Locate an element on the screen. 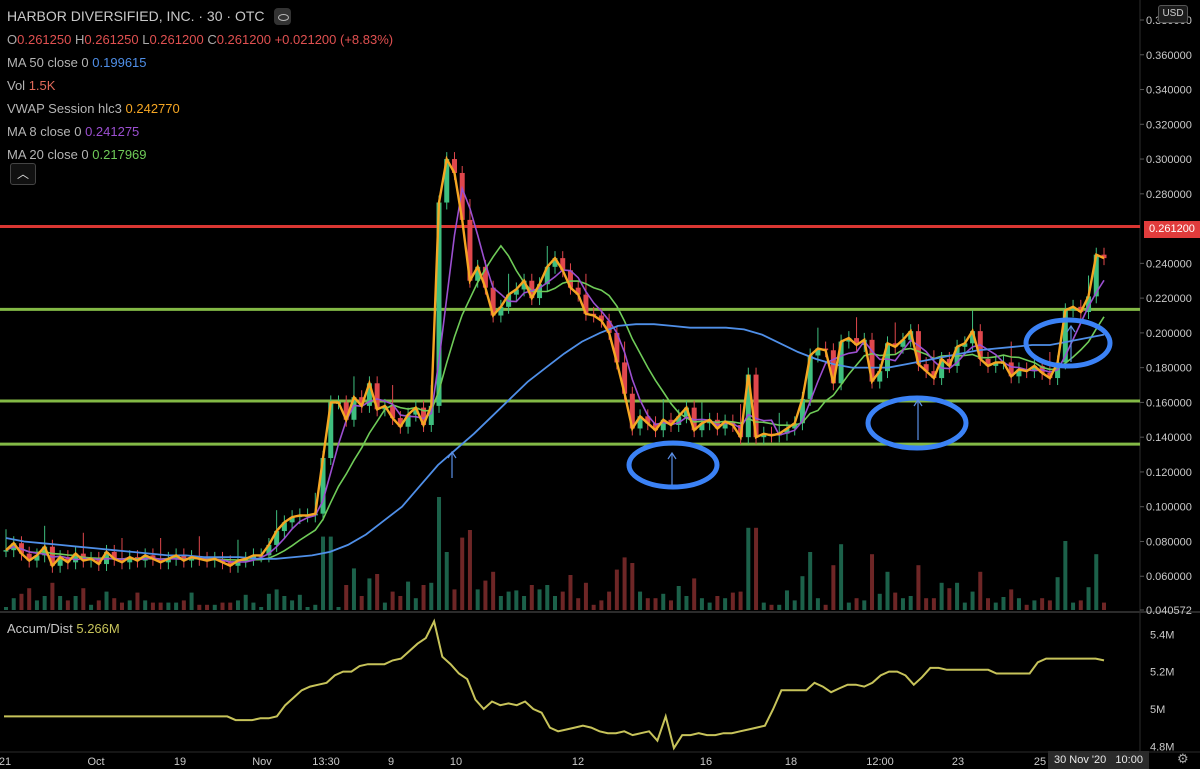  symbol-header: HARBOR DIVERSIFIED, INC. · 30 · OTC is located at coordinates (200, 16).